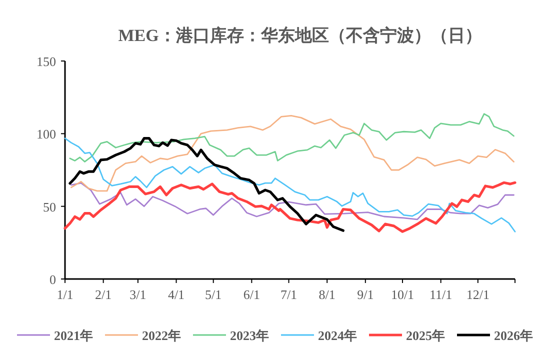  What do you see at coordinates (365, 294) in the screenshot?
I see `x-tick-label: 9/1` at bounding box center [365, 294].